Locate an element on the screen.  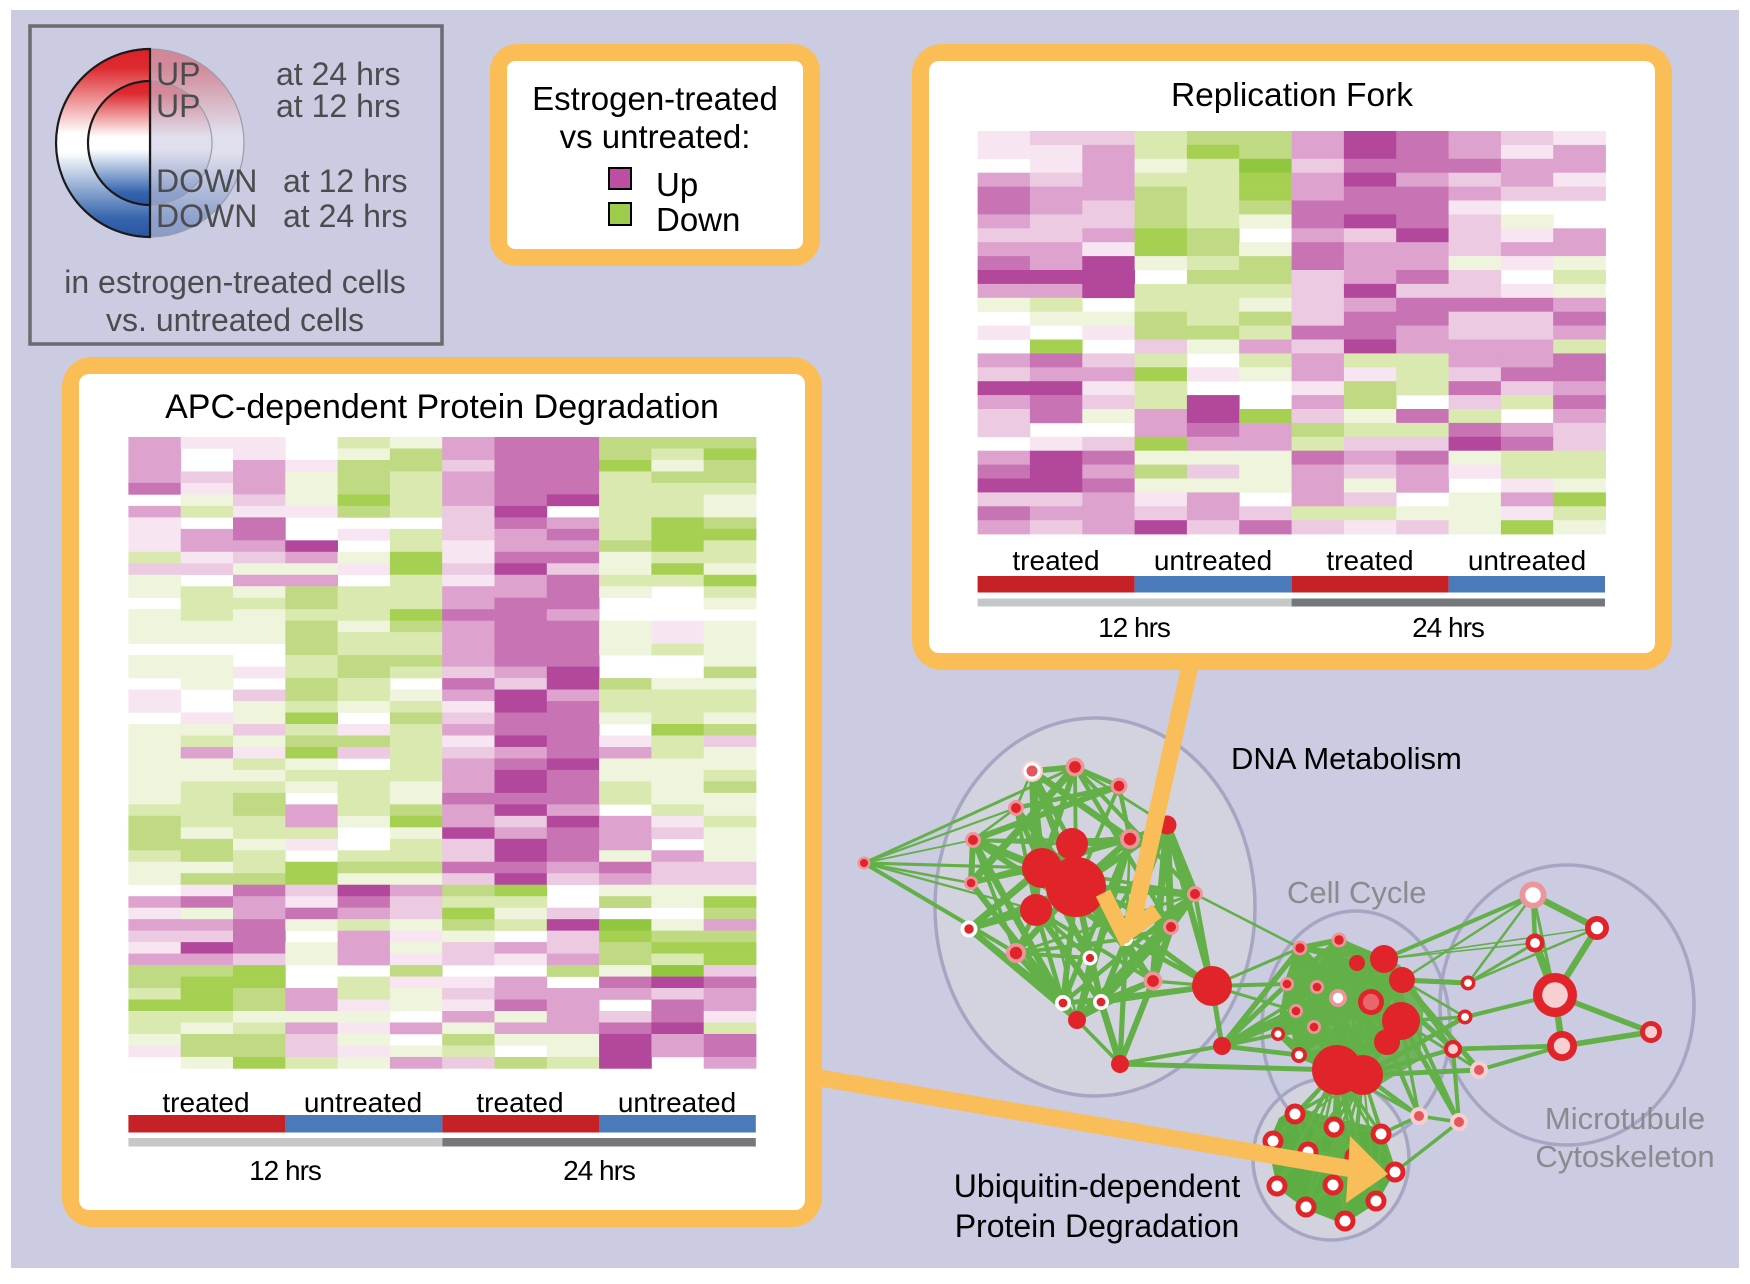
svg-text:APC-dependent Protein Degradat: APC-dependent Protein Degradation is located at coordinates (442, 407).